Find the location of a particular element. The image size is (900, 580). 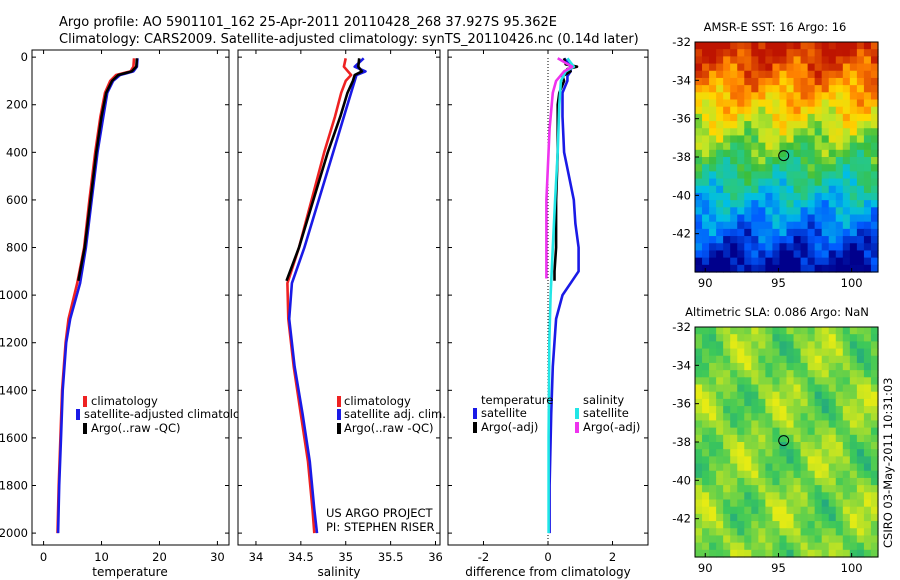

difference-lines is located at coordinates (562, 295).